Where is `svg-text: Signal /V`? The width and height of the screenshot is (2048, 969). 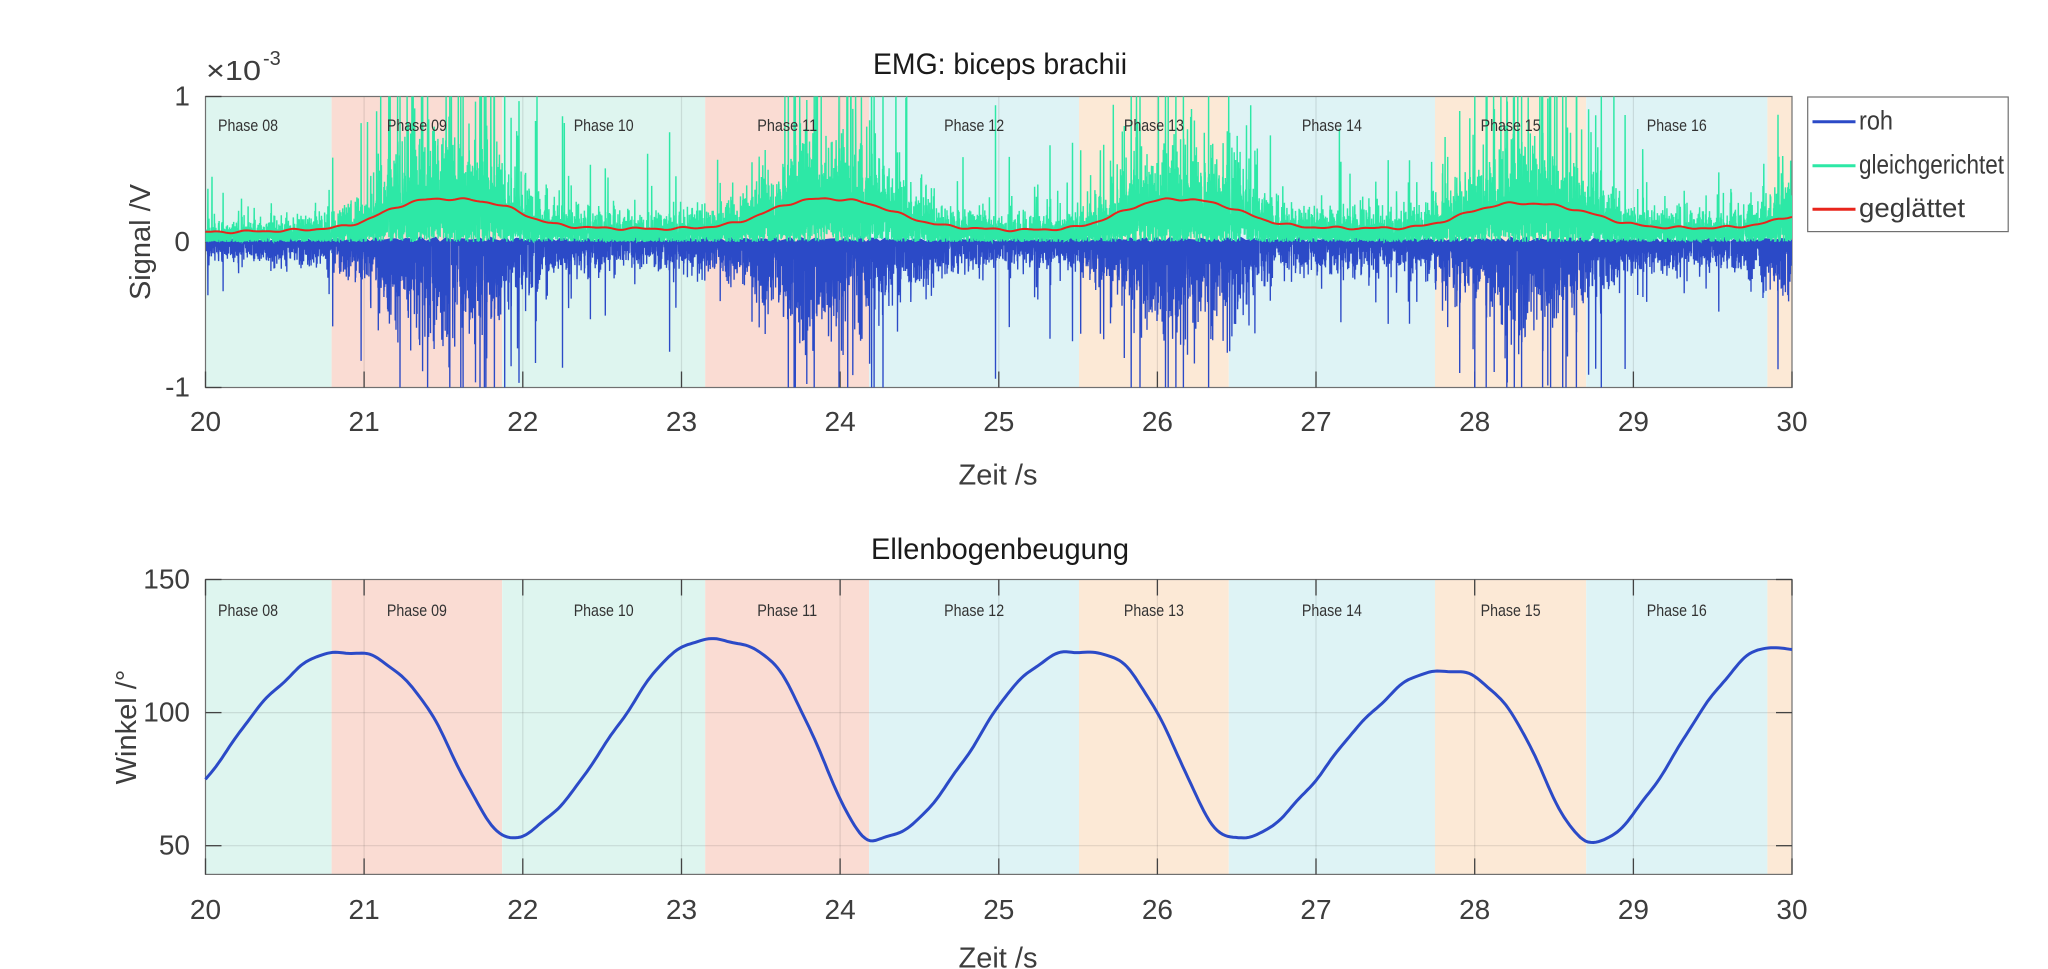 svg-text: Signal /V is located at coordinates (141, 241).